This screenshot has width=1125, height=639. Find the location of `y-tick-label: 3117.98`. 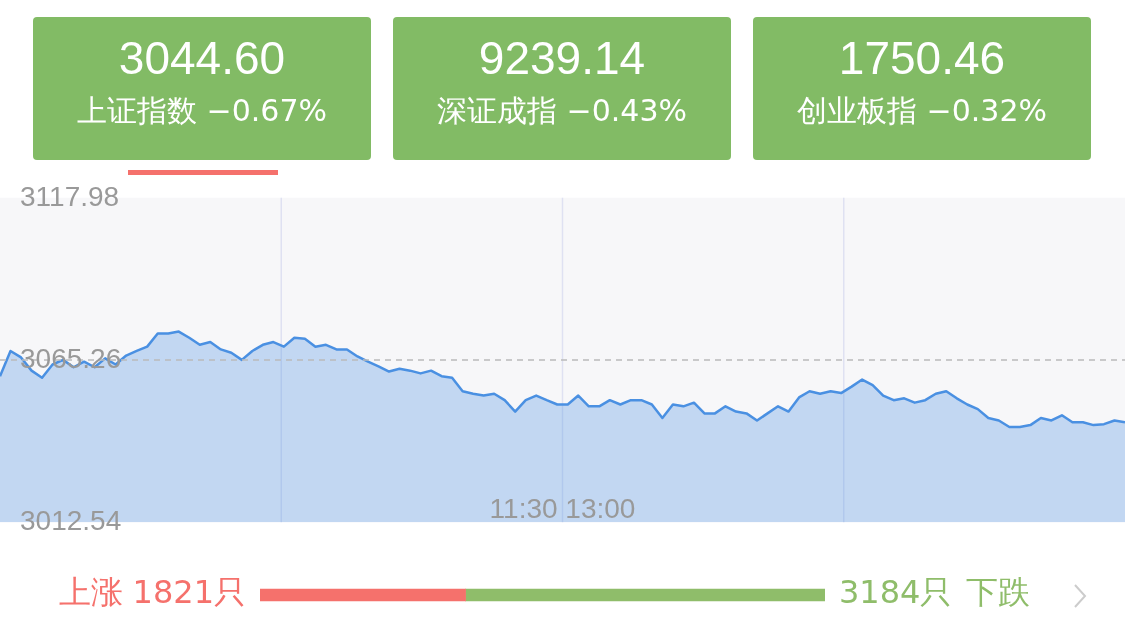

y-tick-label: 3117.98 is located at coordinates (70, 196).